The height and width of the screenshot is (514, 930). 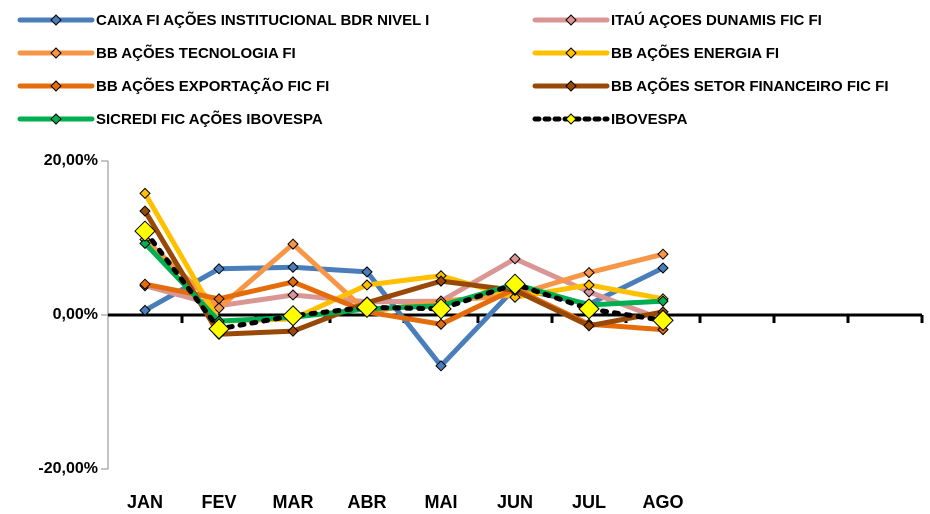 I want to click on legend-label: ITAÚ AÇOES DUNAMIS FIC FI, so click(x=716, y=20).